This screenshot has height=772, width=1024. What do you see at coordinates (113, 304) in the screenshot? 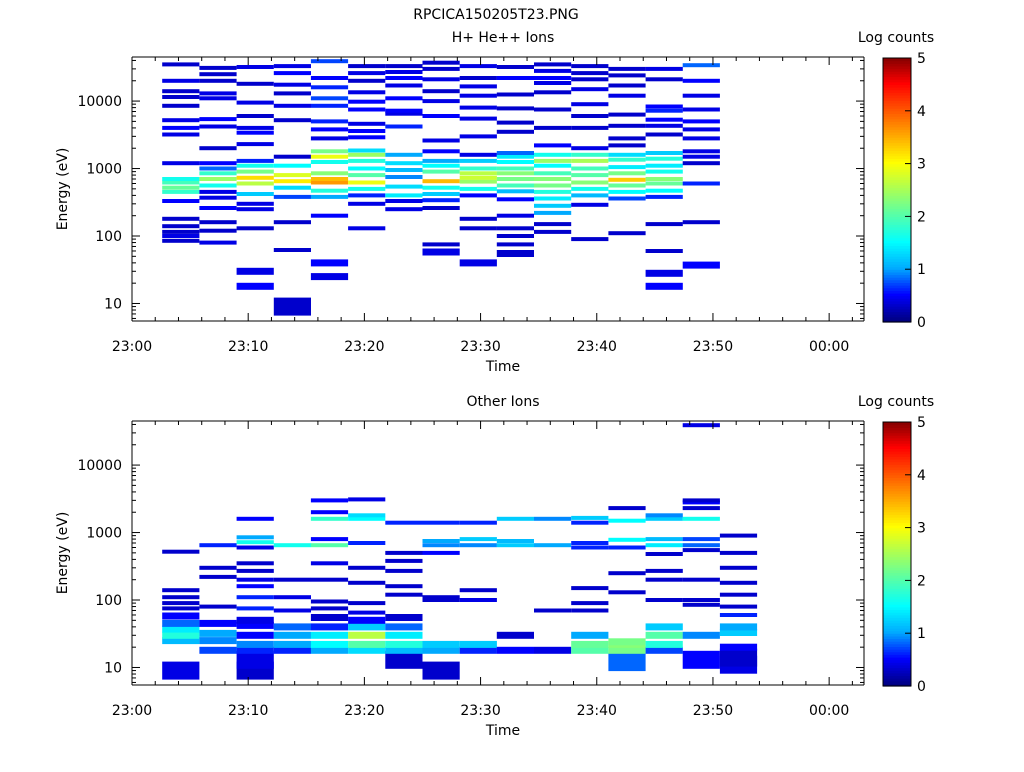
I see `y-tick-label: 10` at bounding box center [113, 304].